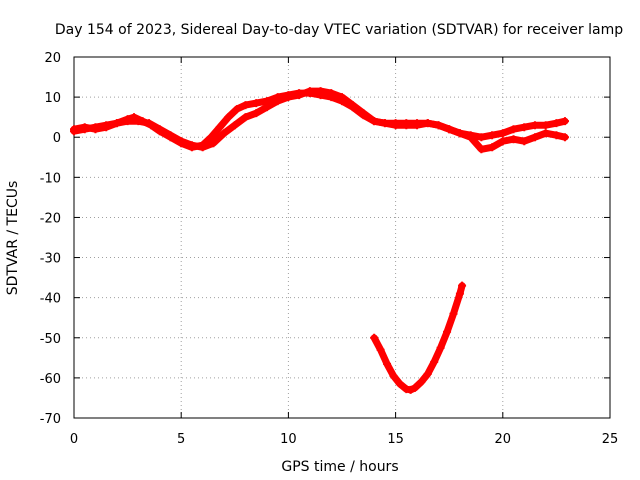  I want to click on y-tick-label: -70, so click(50, 419).